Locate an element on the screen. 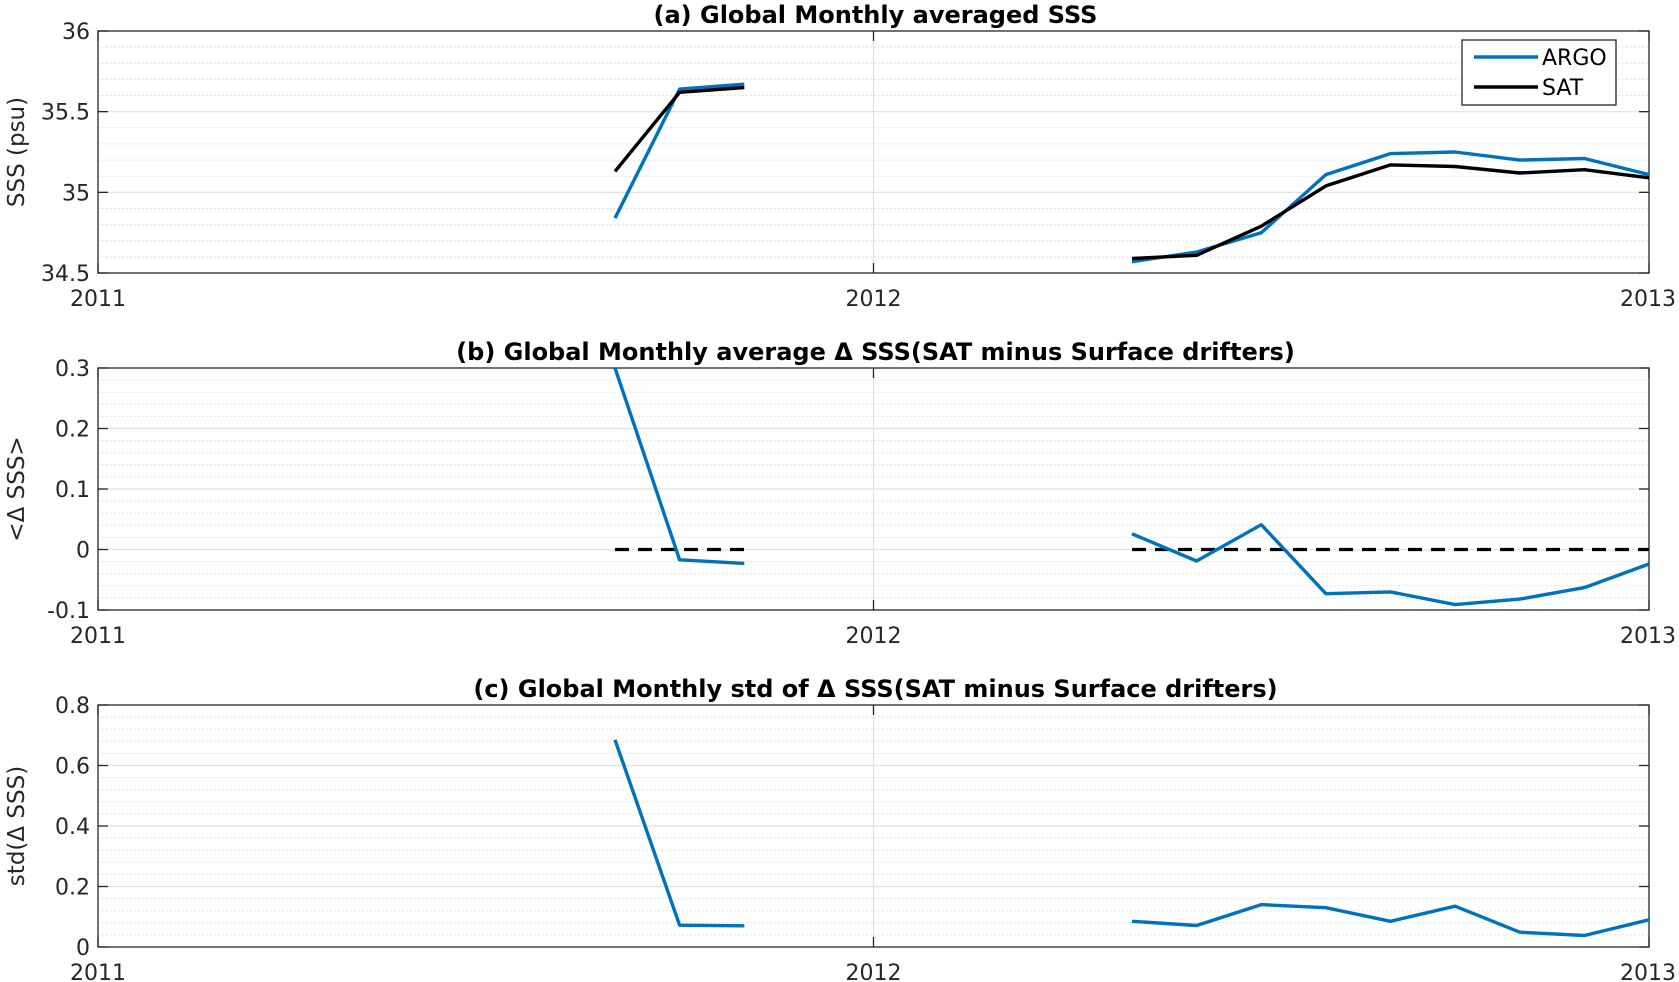  y-tick-label: 0.4 is located at coordinates (72, 827).